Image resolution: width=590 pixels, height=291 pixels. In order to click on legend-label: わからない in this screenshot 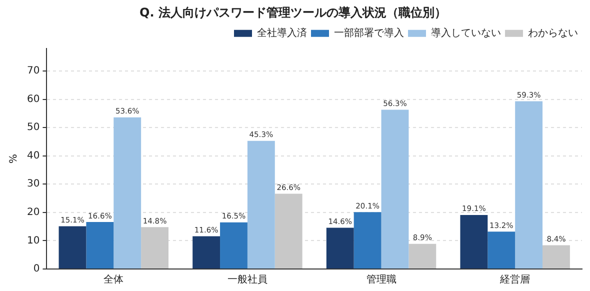, I will do `click(553, 33)`.